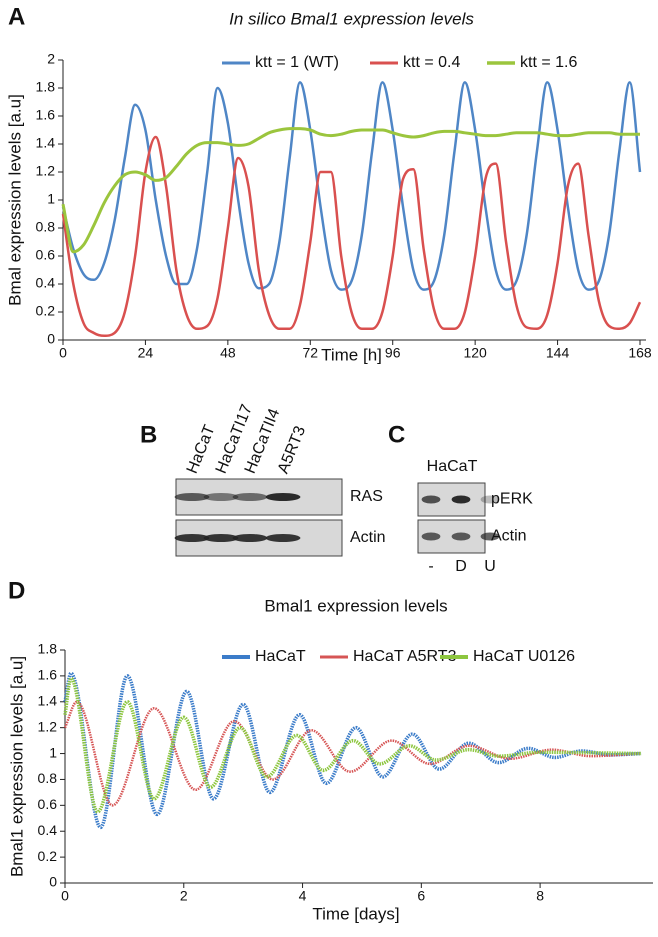 The image size is (658, 937). Describe the element at coordinates (51, 59) in the screenshot. I see `y-tick-label: 2` at that location.